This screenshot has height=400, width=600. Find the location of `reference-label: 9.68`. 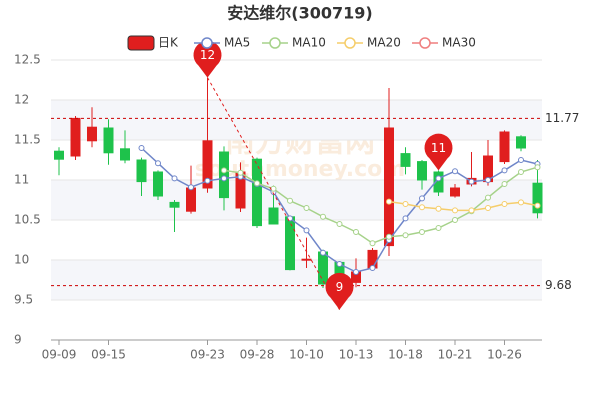

reference-label: 9.68 is located at coordinates (558, 285).